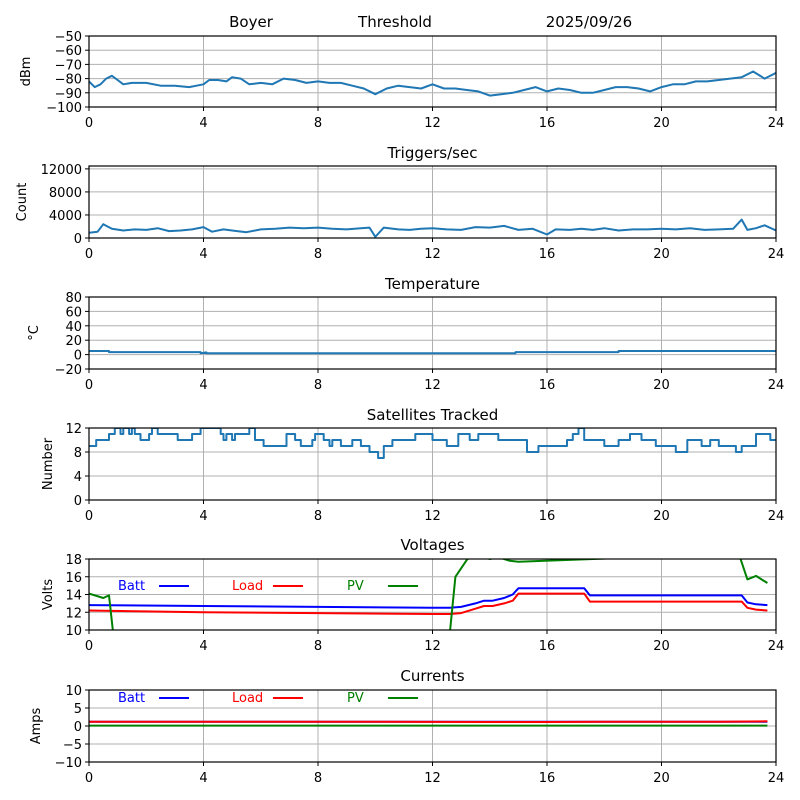 The image size is (800, 800). What do you see at coordinates (68, 65) in the screenshot?
I see `y-tick-label: −70` at bounding box center [68, 65].